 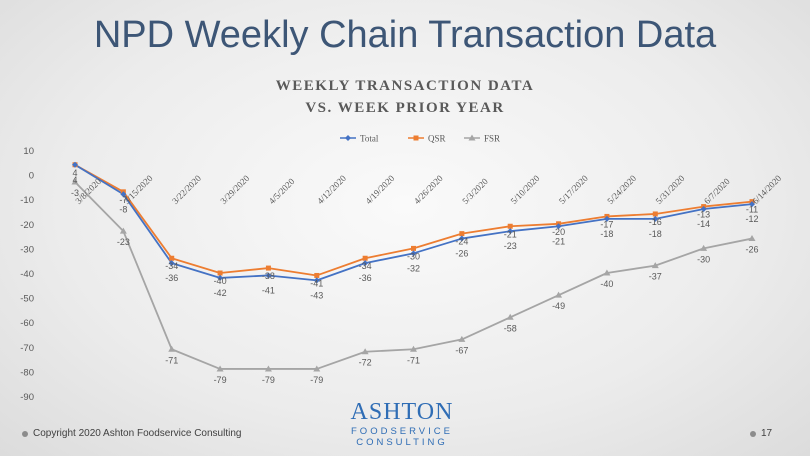 I want to click on x-category-label: 5/24/2020, so click(x=621, y=189).